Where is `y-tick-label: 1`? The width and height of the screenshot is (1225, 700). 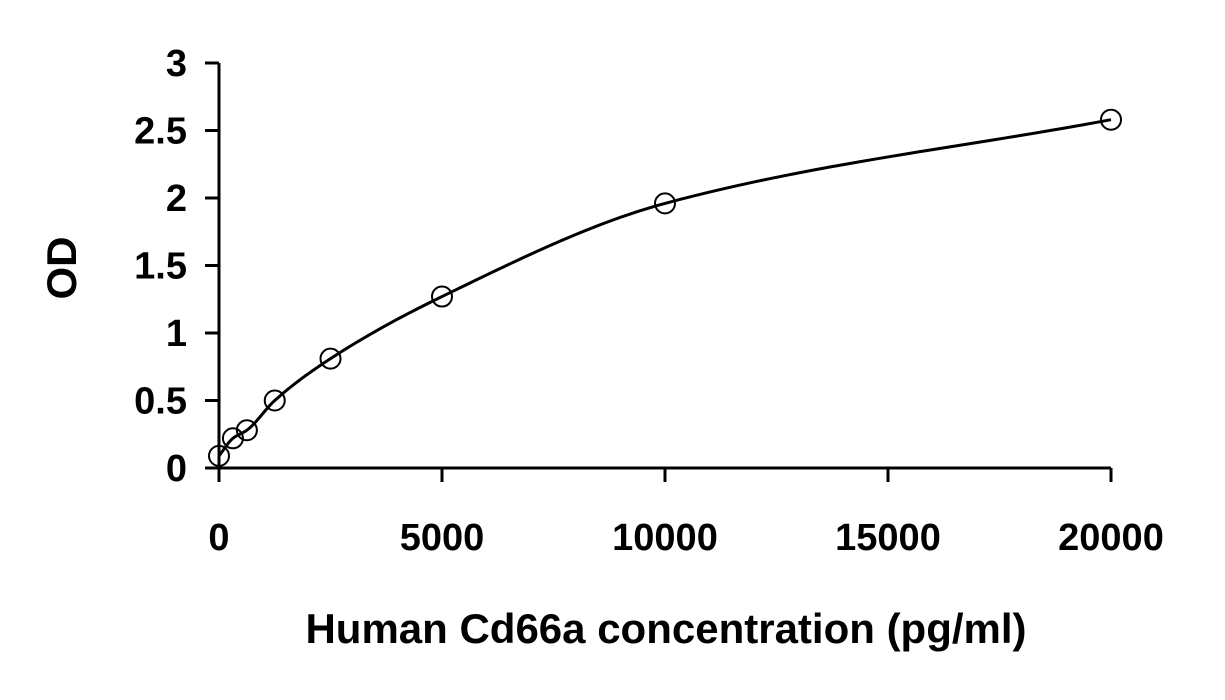
y-tick-label: 1 is located at coordinates (176, 334).